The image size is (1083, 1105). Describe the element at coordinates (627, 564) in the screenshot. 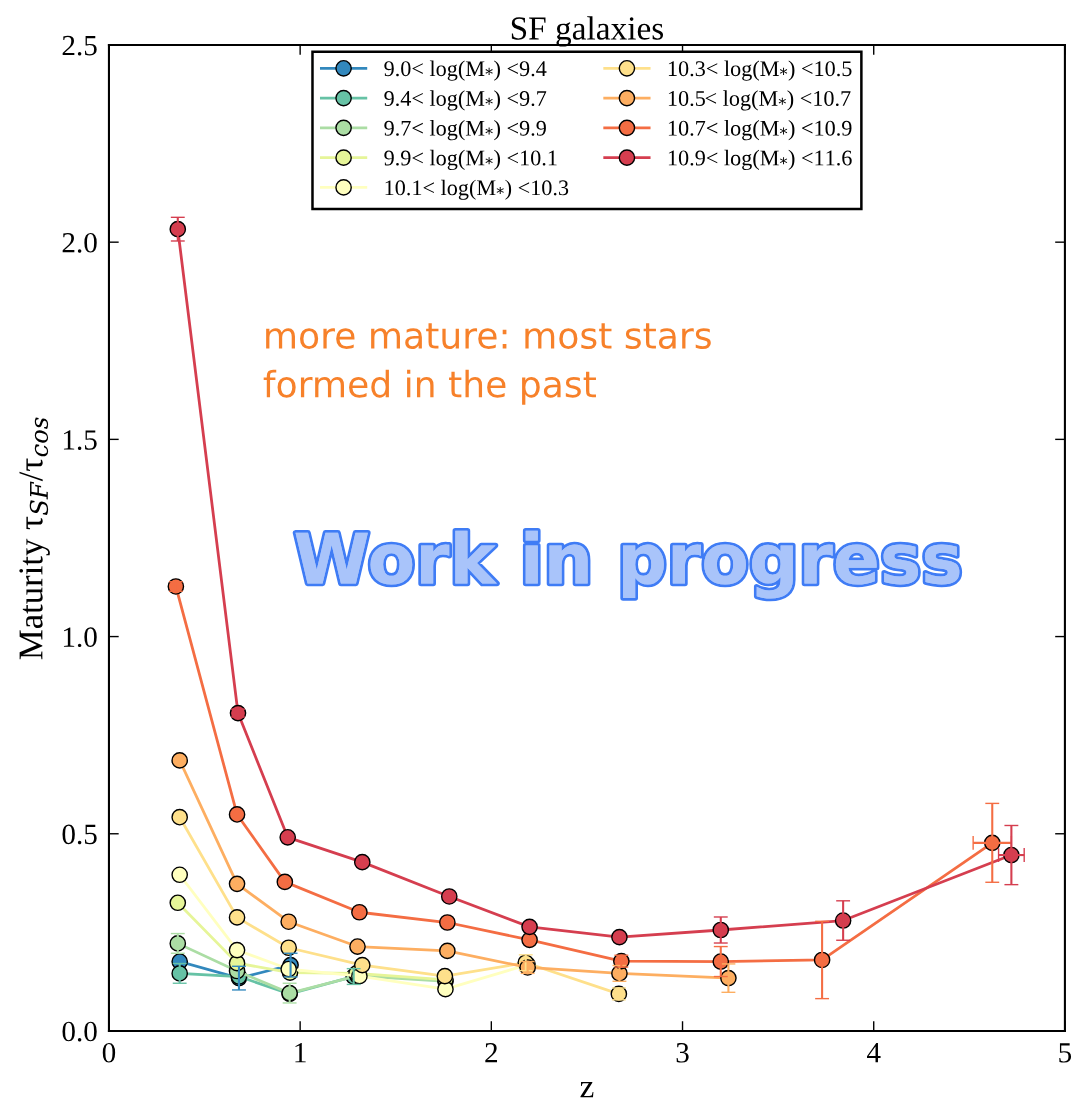

I see `annotation: Work in progress` at that location.